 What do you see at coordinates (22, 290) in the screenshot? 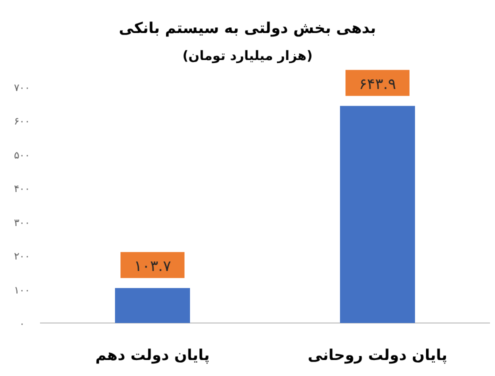
I see `y-tick-label: ۱۰۰` at bounding box center [22, 290].